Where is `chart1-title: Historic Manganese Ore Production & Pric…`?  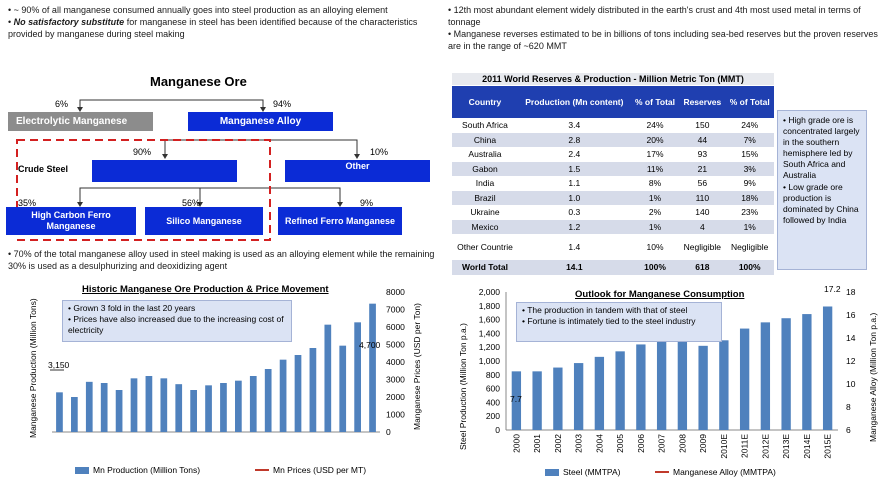
chart1-title: Historic Manganese Ore Production & Pric… is located at coordinates (205, 289).